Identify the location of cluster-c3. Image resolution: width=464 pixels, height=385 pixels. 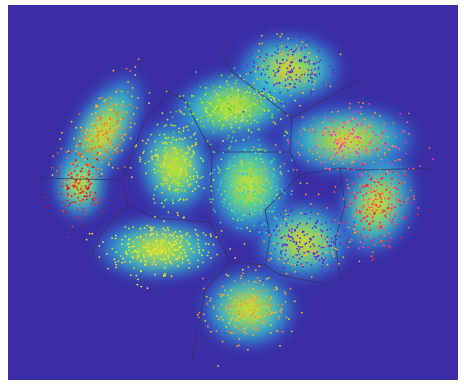
(172, 161).